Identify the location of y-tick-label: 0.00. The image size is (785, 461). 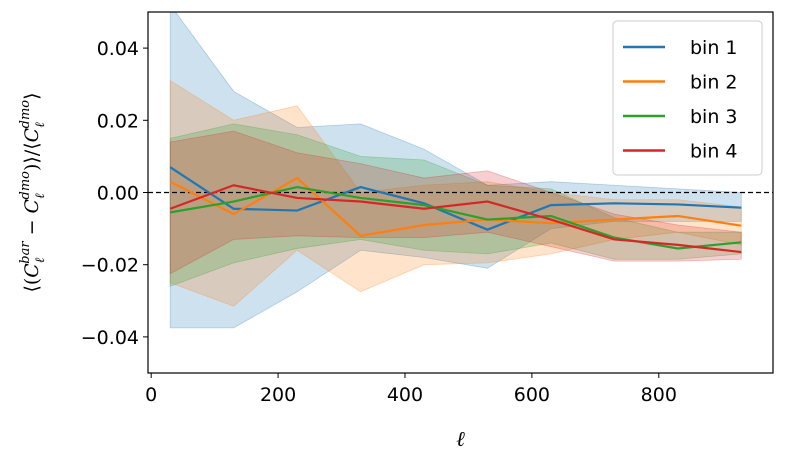
(118, 194).